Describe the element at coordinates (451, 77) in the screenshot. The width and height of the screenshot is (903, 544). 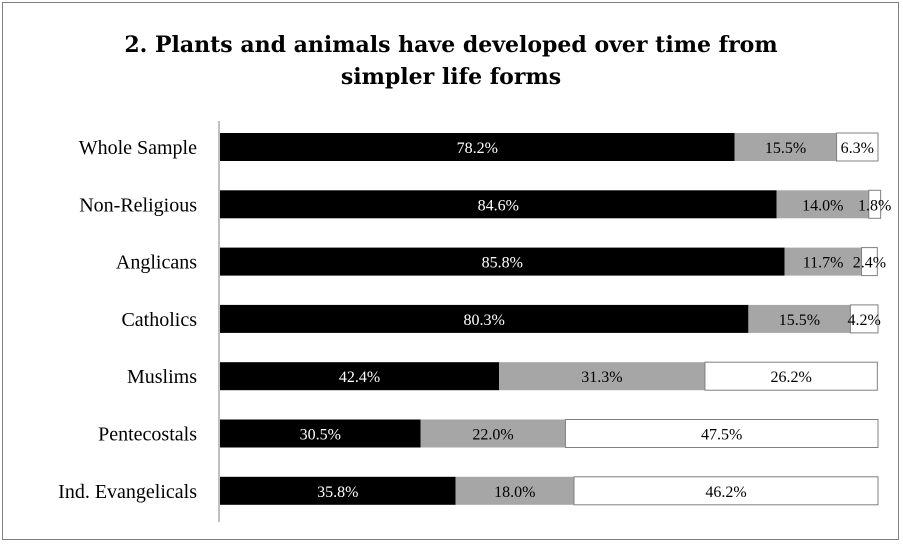
I see `chart-title-line-2: simpler life forms` at that location.